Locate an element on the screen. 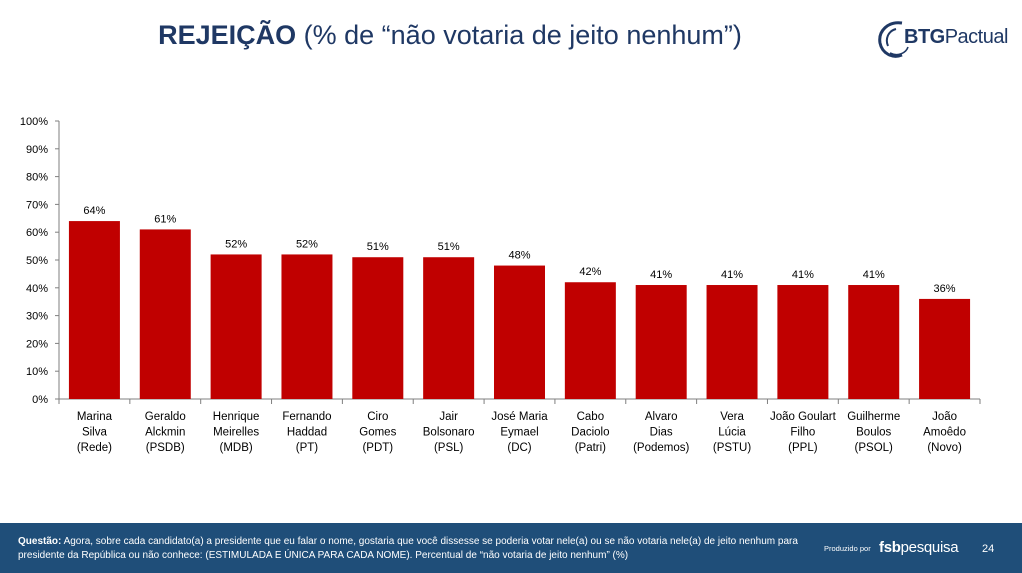 The image size is (1022, 573). fsb-brand-rest: pesquisa is located at coordinates (929, 547).